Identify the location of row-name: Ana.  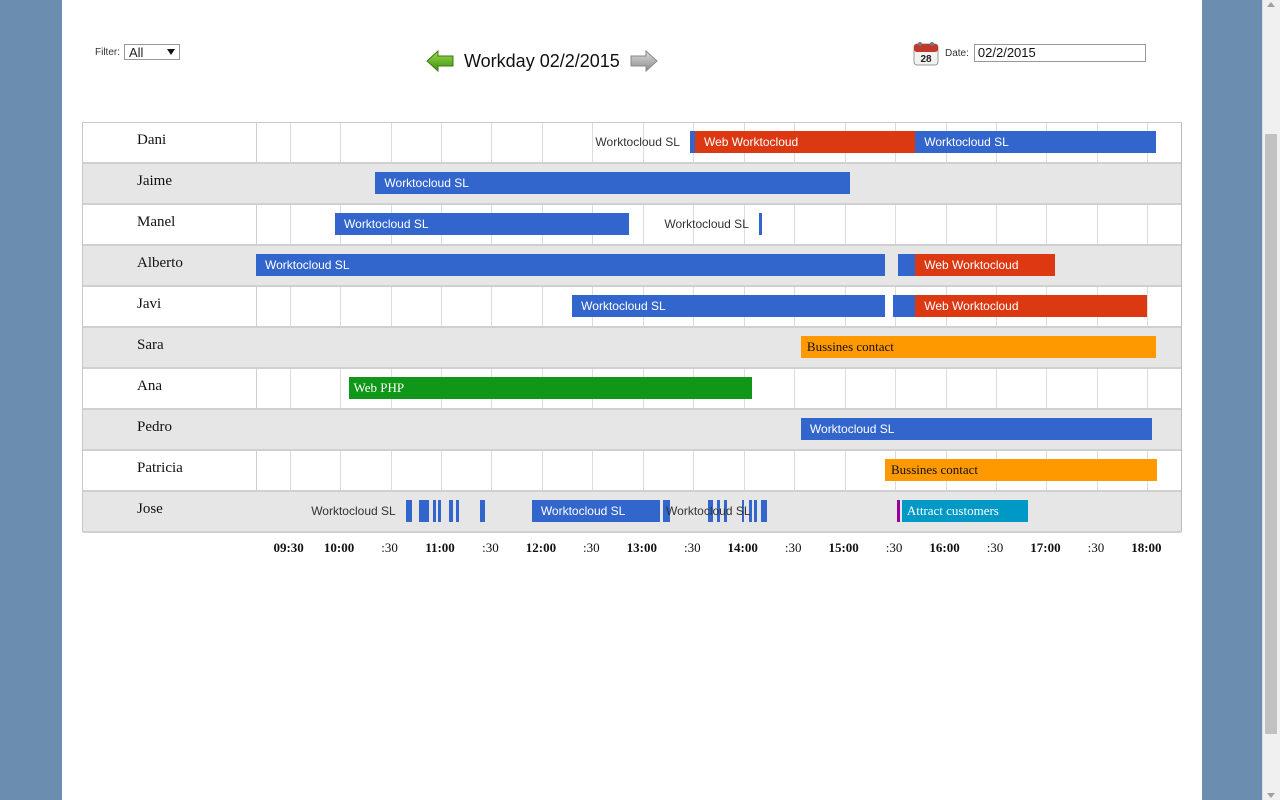
(149, 386).